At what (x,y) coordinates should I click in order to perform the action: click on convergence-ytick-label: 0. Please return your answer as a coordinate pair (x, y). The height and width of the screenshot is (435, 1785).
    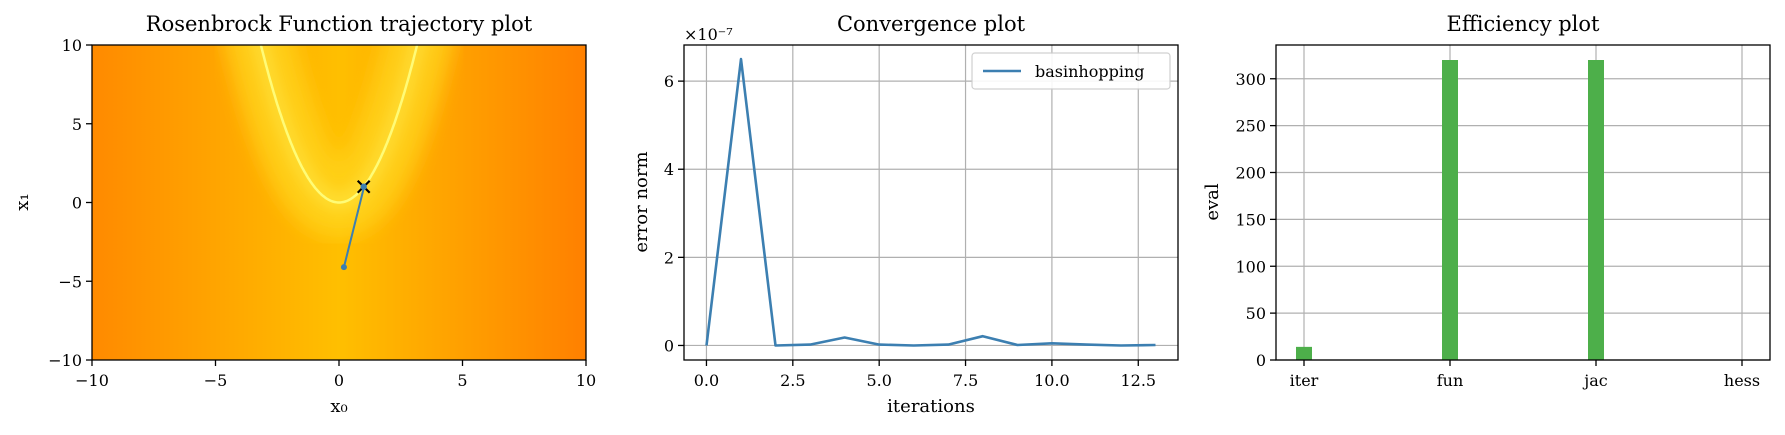
    Looking at the image, I should click on (669, 345).